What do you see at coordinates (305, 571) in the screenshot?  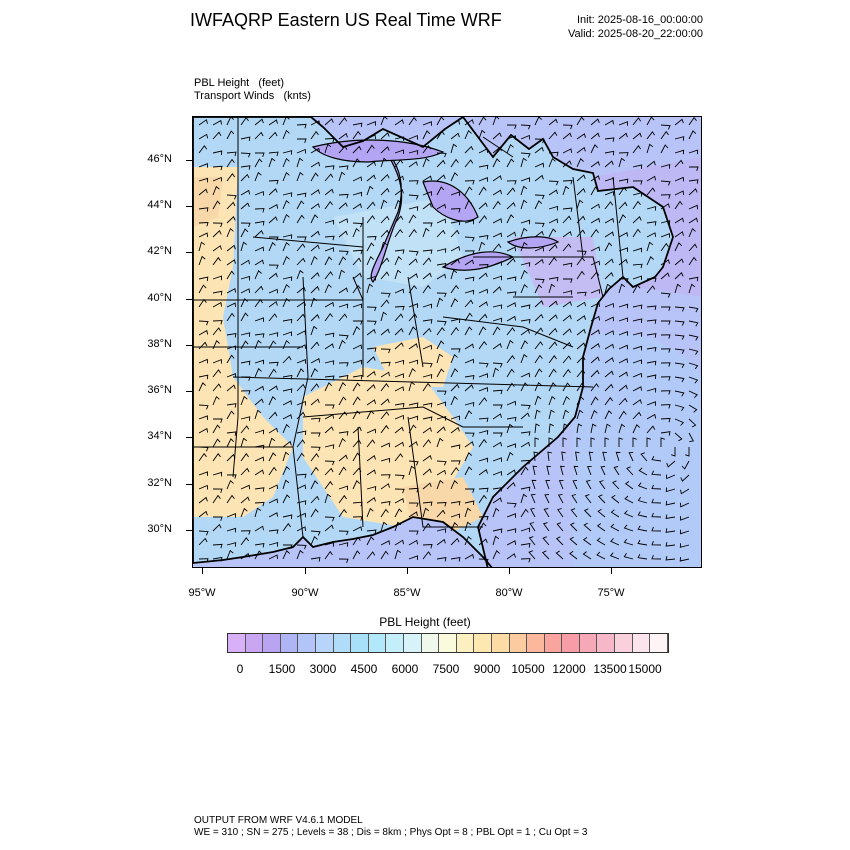 I see `lon-tick` at bounding box center [305, 571].